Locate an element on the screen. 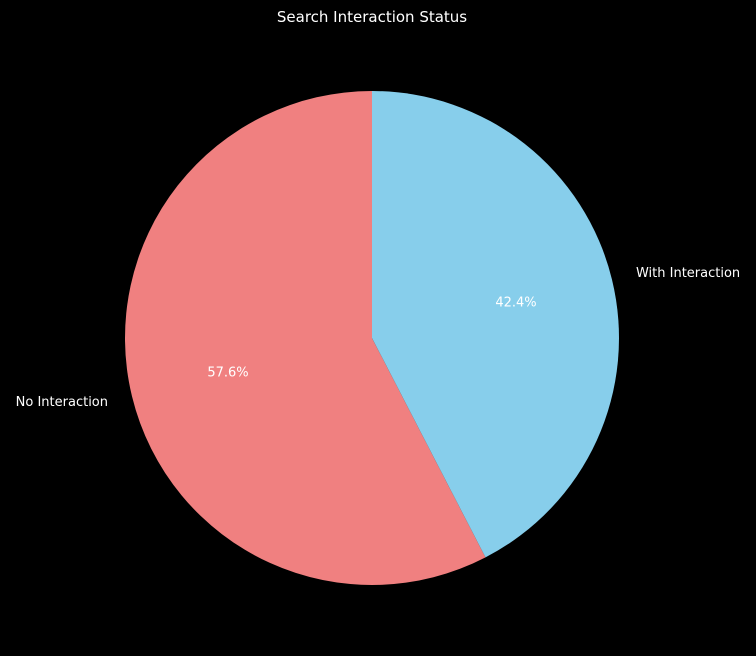  slice-label-with-interaction: With Interaction is located at coordinates (688, 273).